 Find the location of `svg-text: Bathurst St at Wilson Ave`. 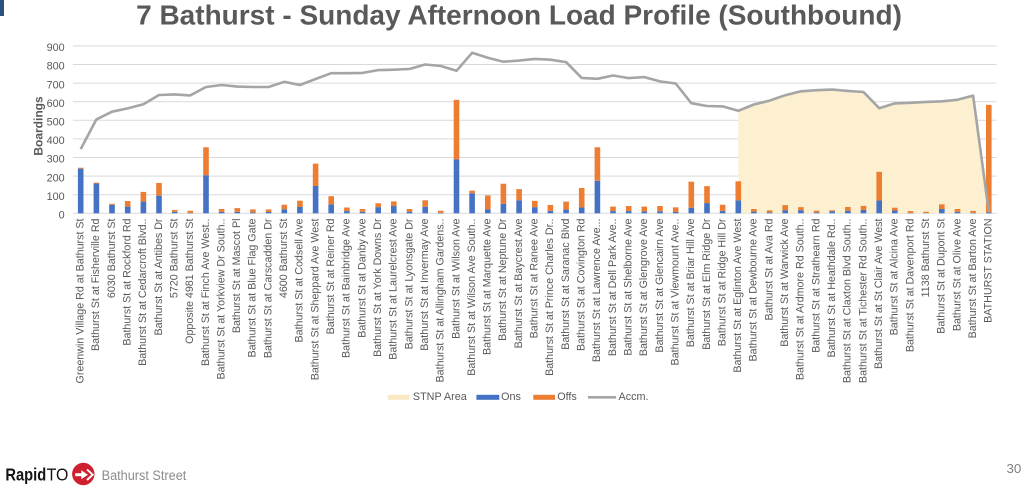

svg-text: Bathurst St at Wilson Ave is located at coordinates (456, 278).